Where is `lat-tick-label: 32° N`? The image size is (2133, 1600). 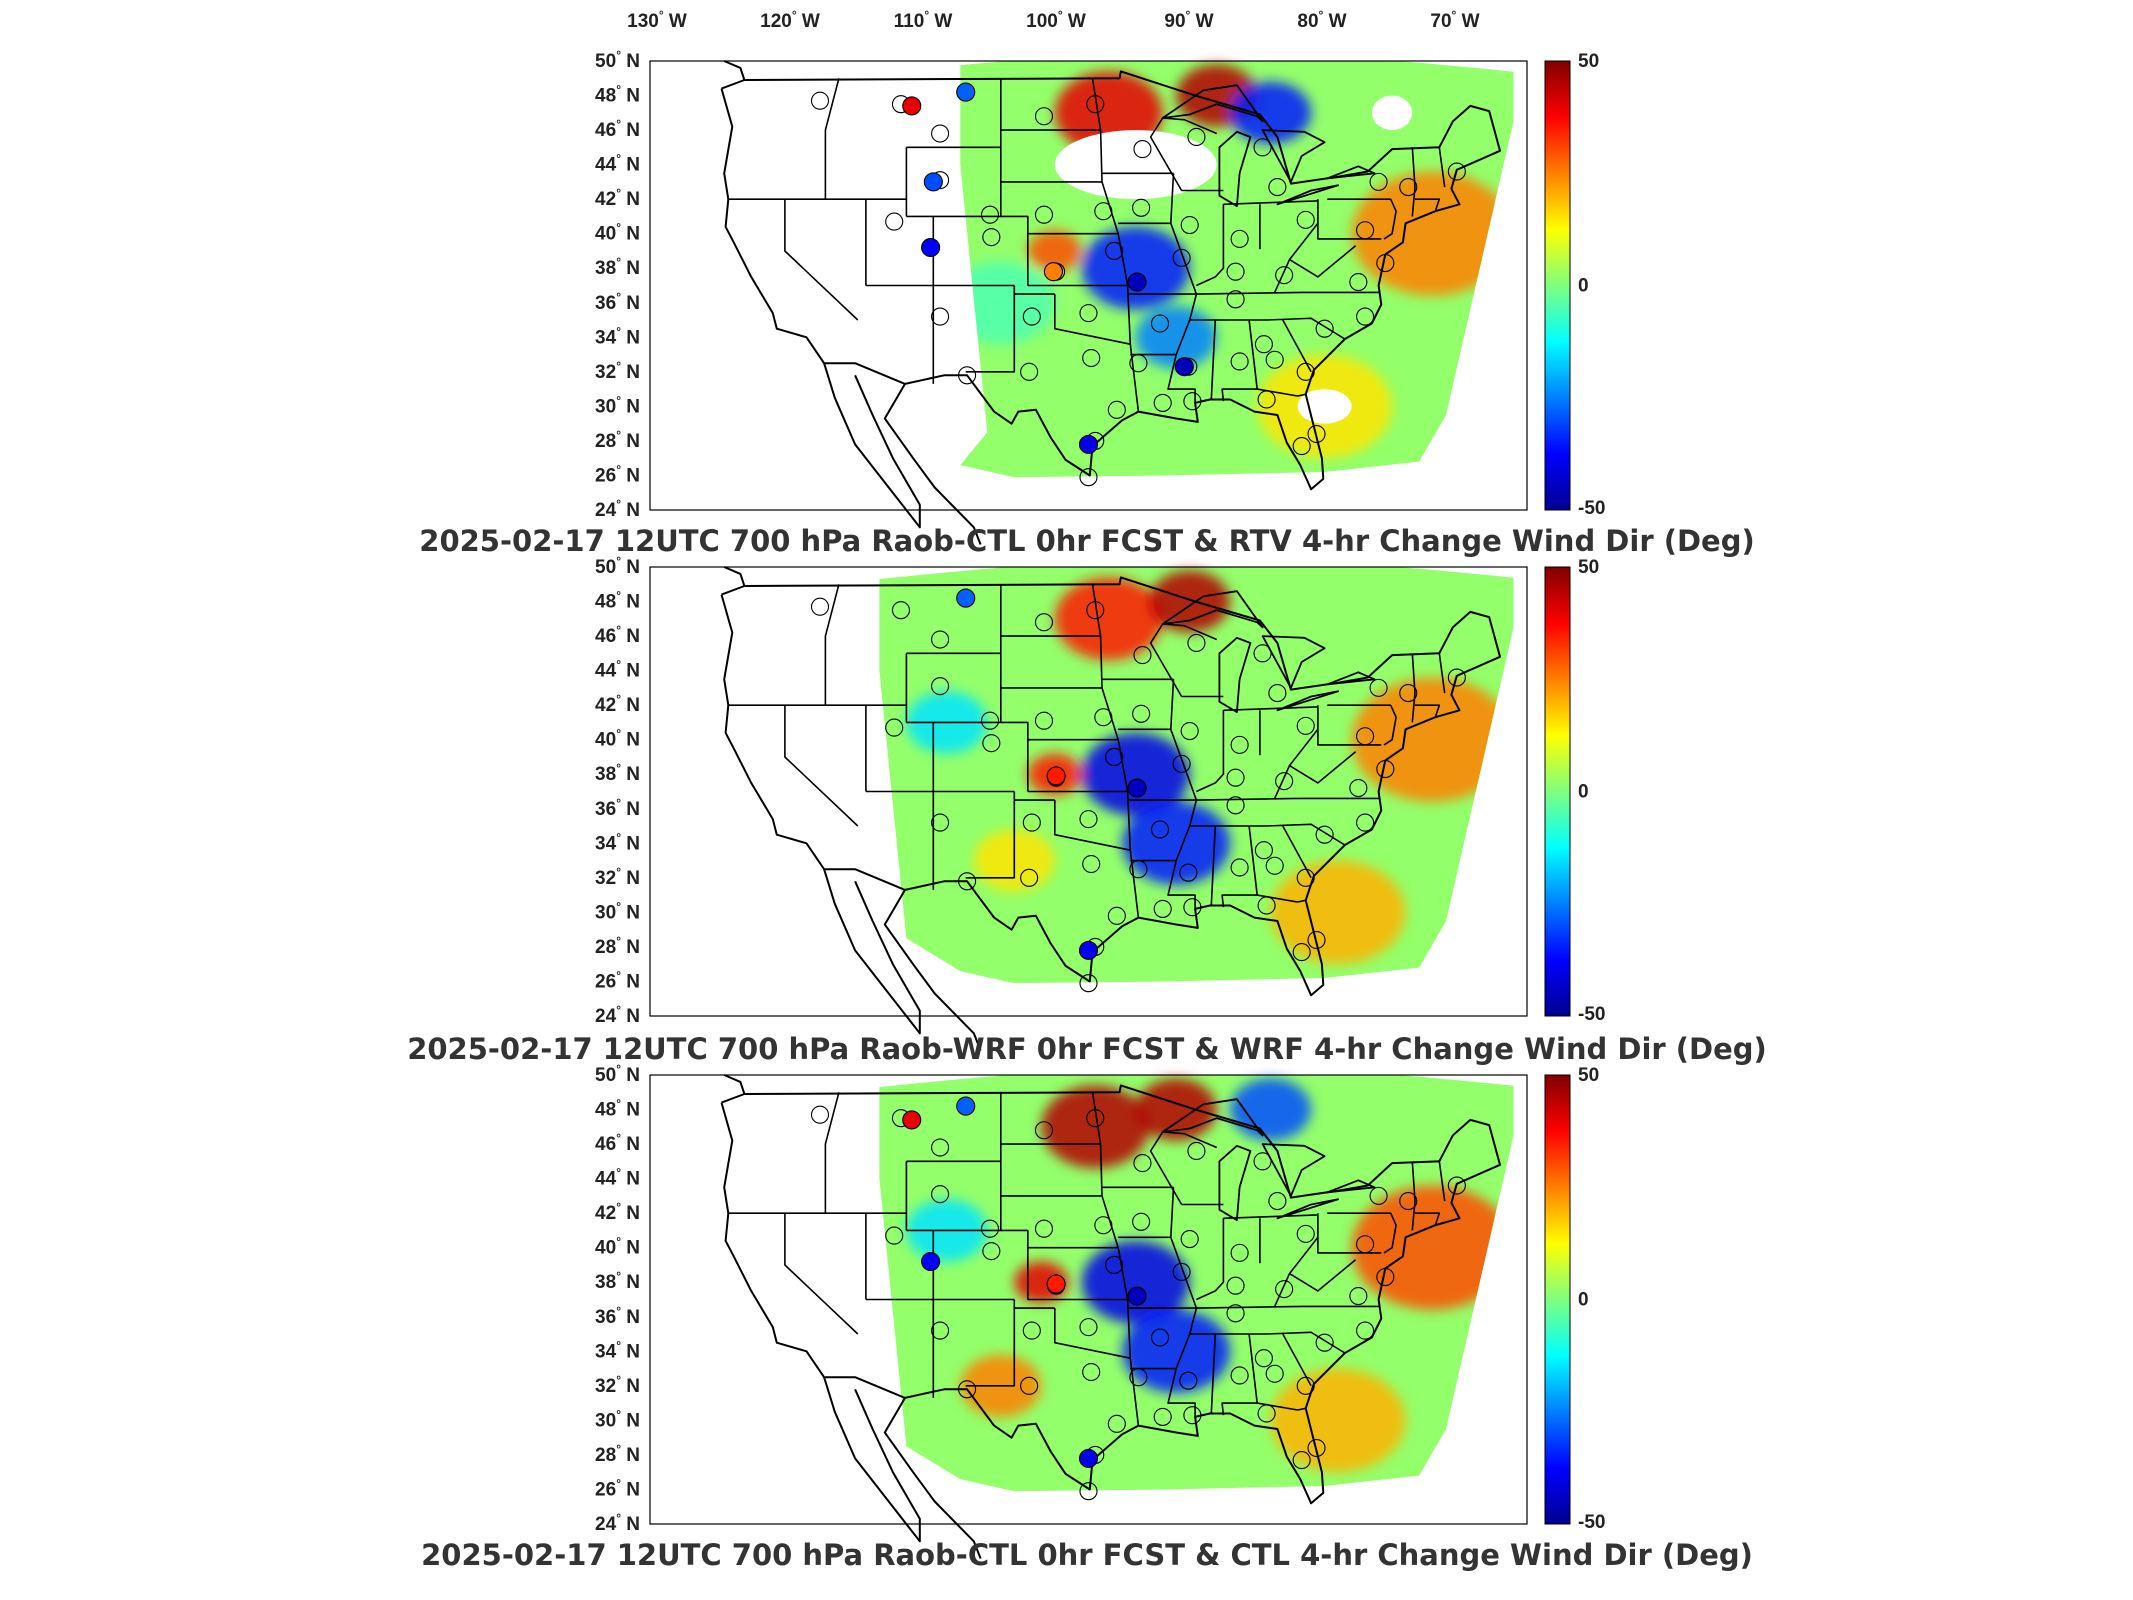
lat-tick-label: 32° N is located at coordinates (617, 877).